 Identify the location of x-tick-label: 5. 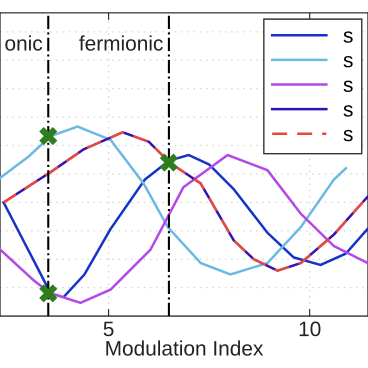
(109, 329).